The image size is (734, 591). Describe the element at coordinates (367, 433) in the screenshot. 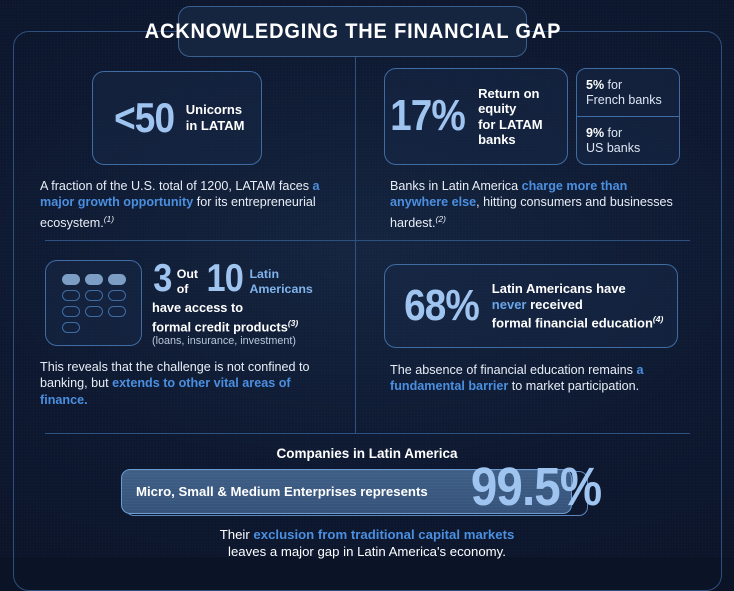

I see `horizontal-divider-bottom` at that location.